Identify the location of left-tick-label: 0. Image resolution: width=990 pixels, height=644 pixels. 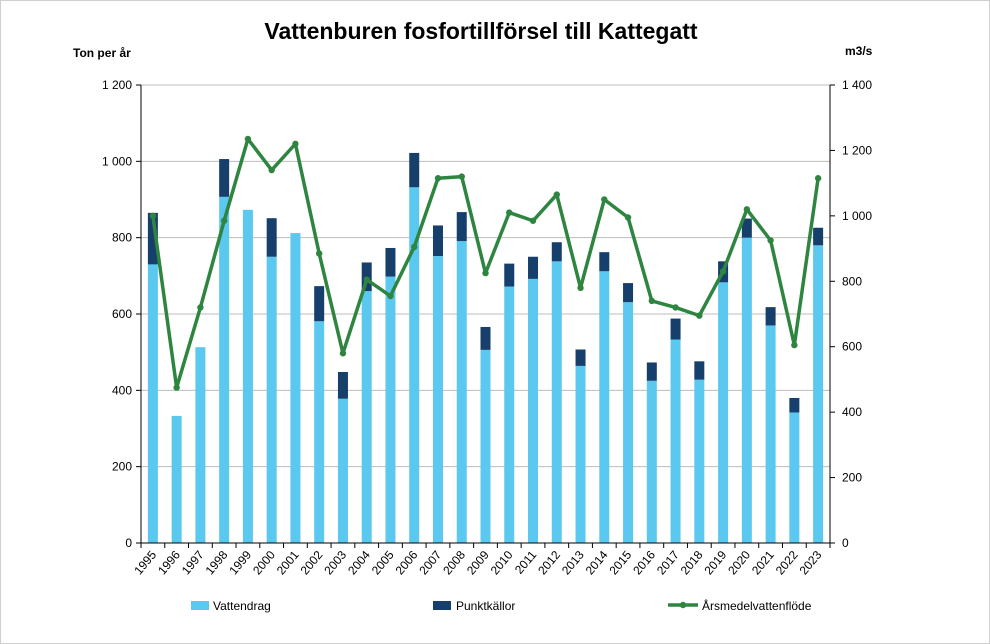
(128, 543).